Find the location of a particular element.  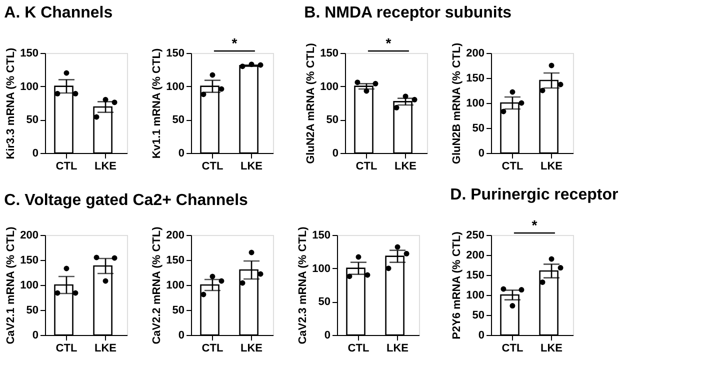

y-axis-title: CaV2.1 mRNA (% CTL) is located at coordinates (11, 285).